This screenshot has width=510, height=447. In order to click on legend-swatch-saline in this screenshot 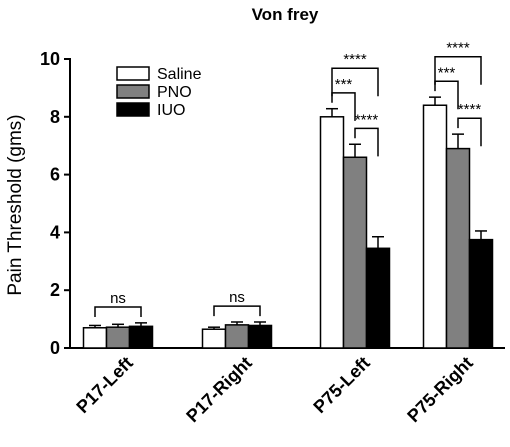, I will do `click(133, 73)`.